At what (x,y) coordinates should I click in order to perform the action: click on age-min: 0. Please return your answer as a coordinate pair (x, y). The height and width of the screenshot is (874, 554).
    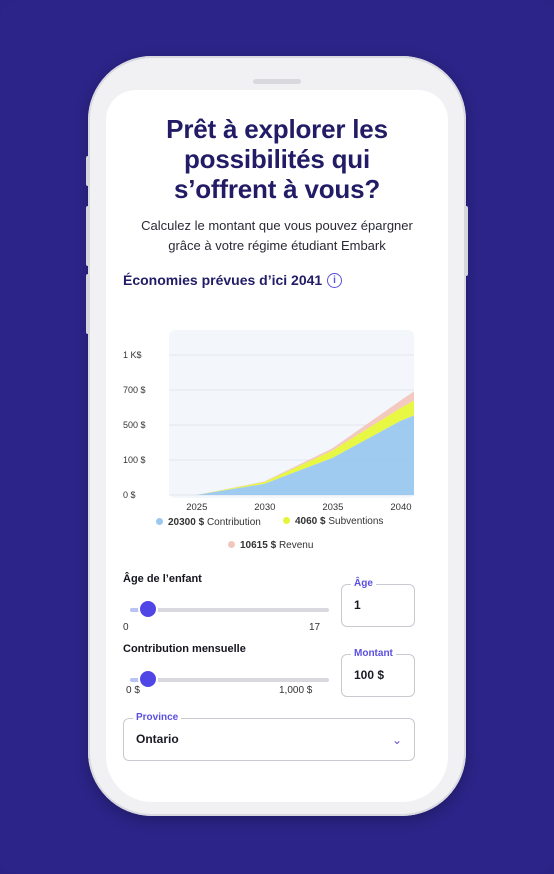
    Looking at the image, I should click on (126, 627).